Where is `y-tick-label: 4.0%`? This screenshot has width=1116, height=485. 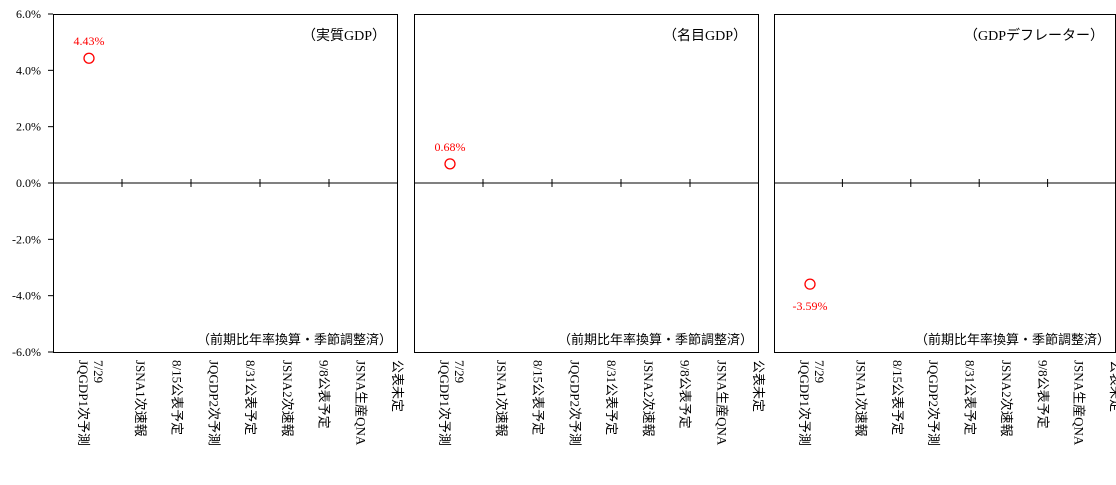
y-tick-label: 4.0% is located at coordinates (28, 70).